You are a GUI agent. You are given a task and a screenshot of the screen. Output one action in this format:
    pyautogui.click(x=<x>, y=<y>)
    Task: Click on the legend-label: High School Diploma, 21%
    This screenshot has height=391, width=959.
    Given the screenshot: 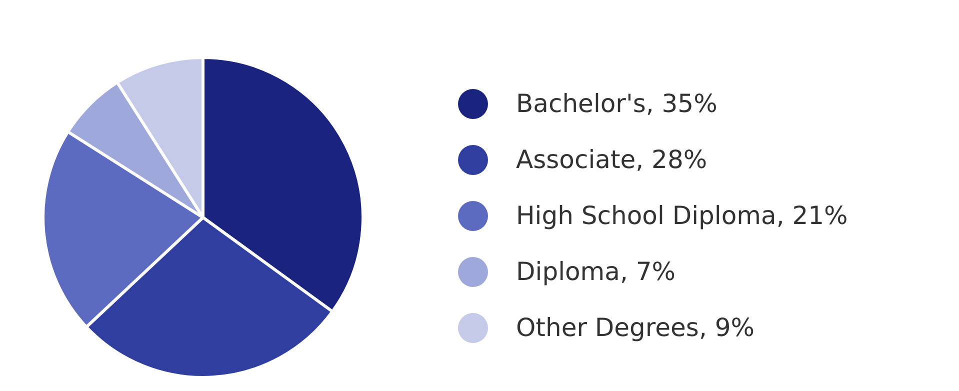 What is the action you would take?
    pyautogui.click(x=682, y=215)
    